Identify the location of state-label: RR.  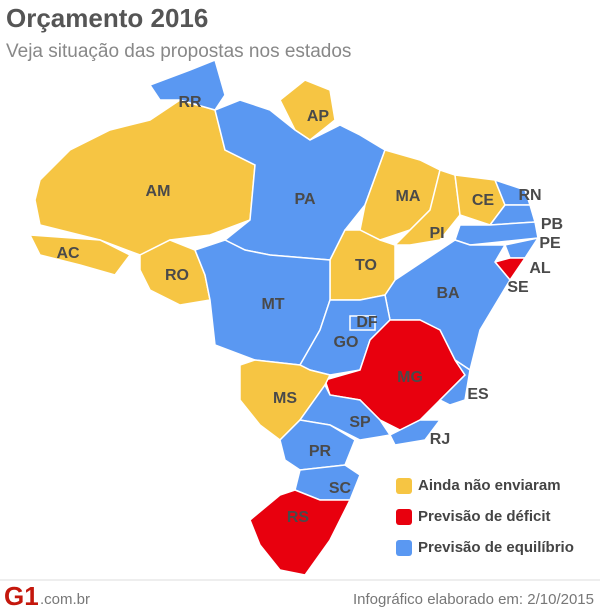
(190, 102).